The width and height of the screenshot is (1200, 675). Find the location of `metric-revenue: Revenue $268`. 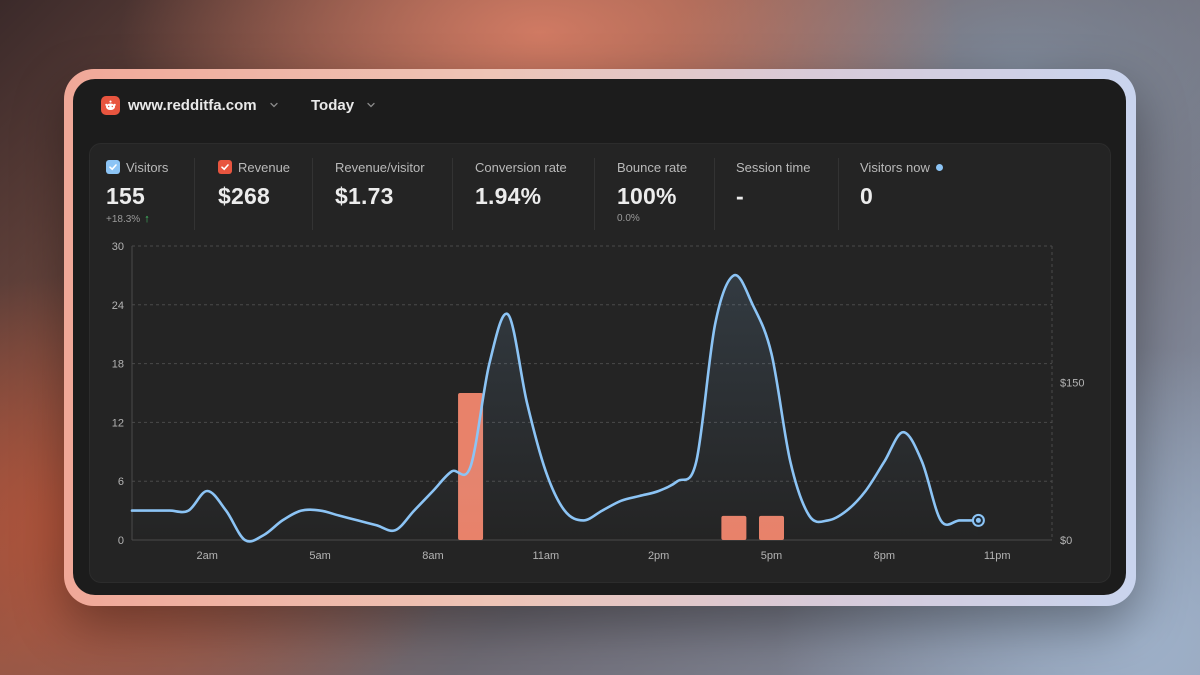

metric-revenue: Revenue $268 is located at coordinates (254, 194).